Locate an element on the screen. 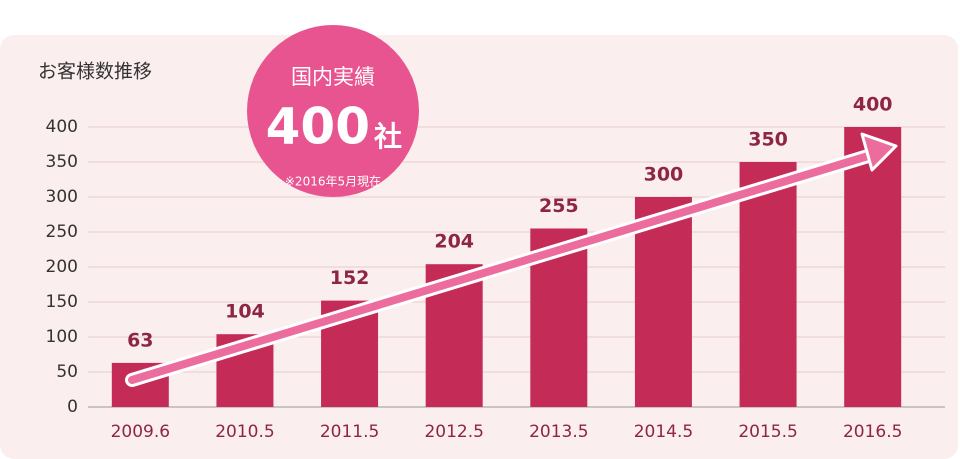 This screenshot has width=960, height=459. badge-value: 400 is located at coordinates (318, 127).